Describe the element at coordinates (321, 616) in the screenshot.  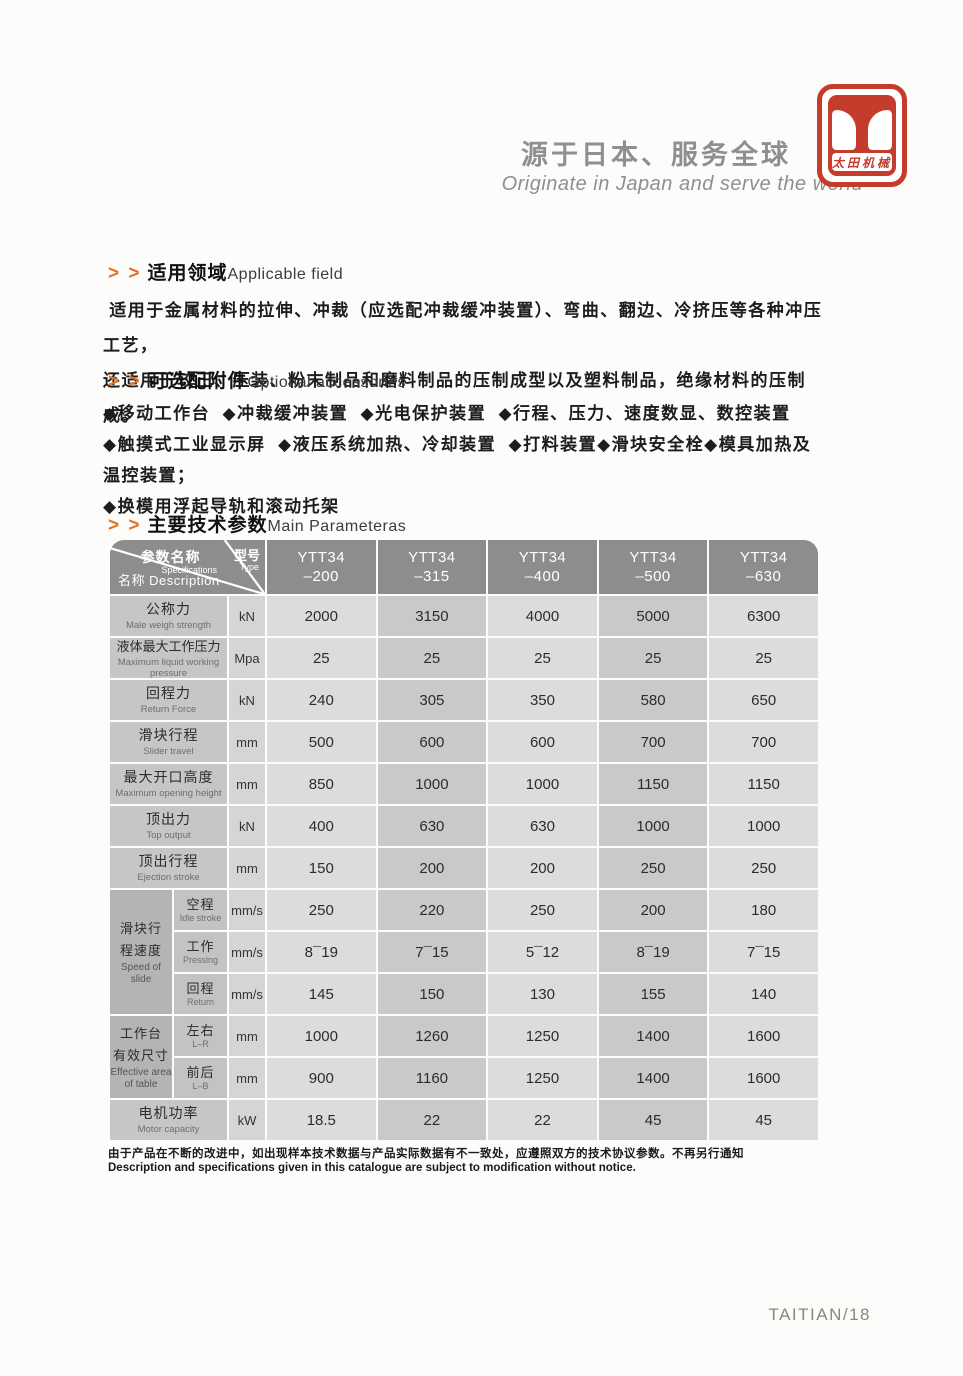
I see `value-cell: 2000` at that location.